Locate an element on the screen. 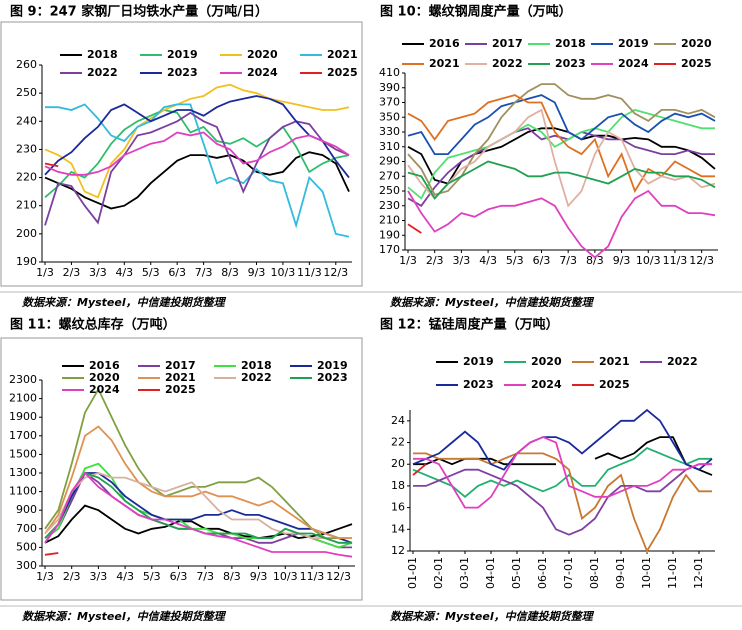  figure-title: 图 10：螺纹钢周度产量（万吨） is located at coordinates (476, 12).